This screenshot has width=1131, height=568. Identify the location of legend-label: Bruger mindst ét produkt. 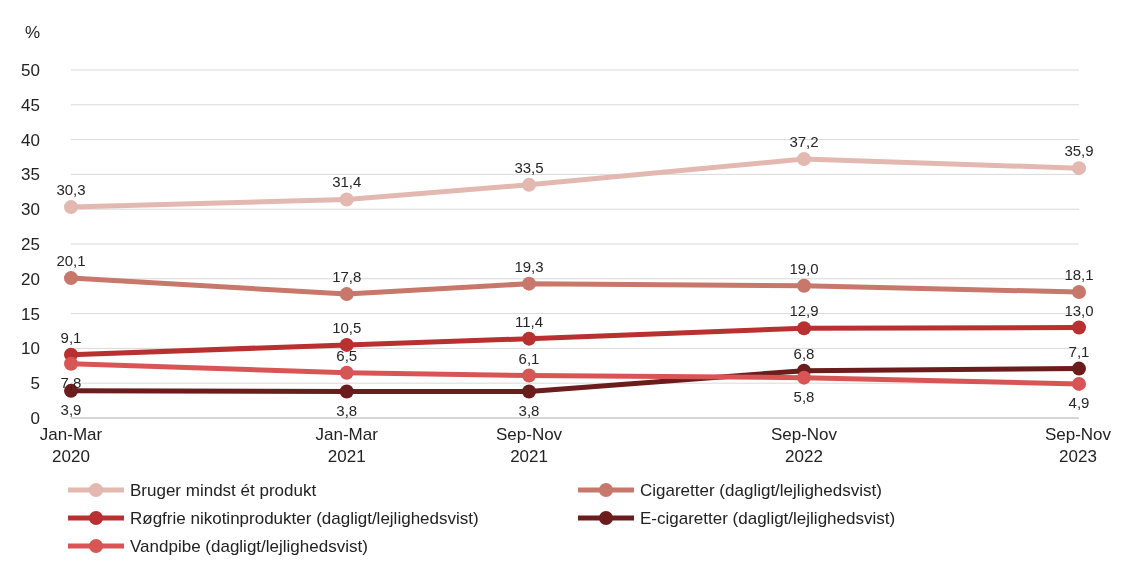
(223, 490).